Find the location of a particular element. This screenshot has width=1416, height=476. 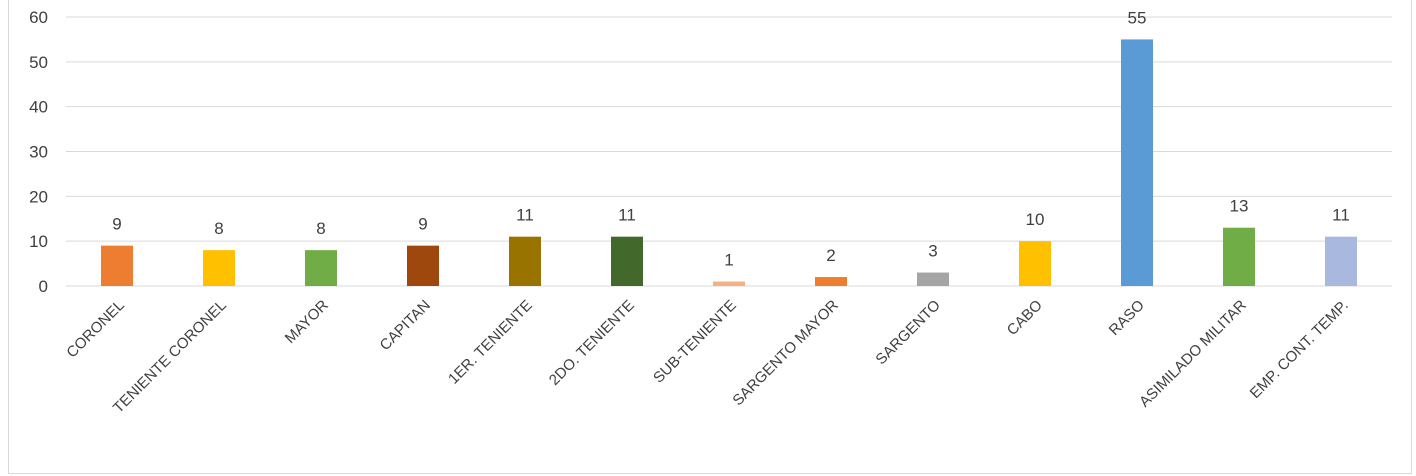

x-tick-label: MAYOR is located at coordinates (307, 322).